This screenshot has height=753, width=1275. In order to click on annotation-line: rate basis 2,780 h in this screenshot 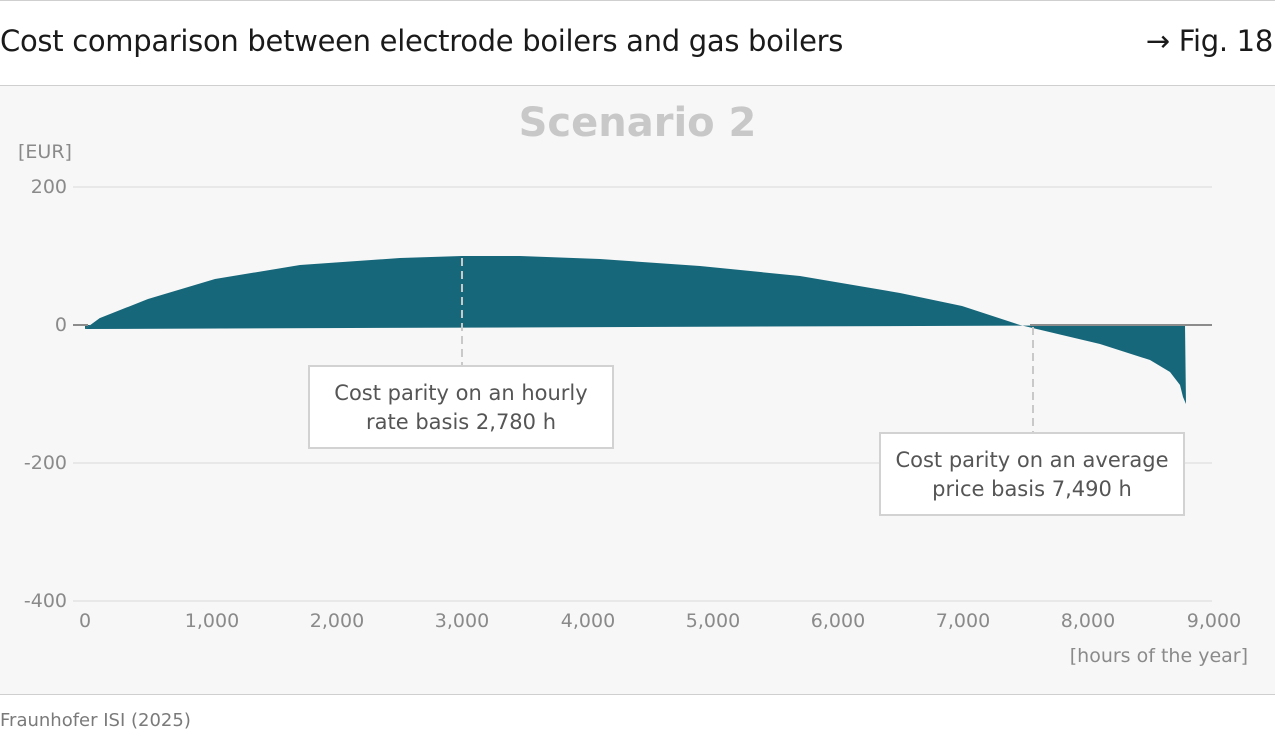, I will do `click(461, 422)`.